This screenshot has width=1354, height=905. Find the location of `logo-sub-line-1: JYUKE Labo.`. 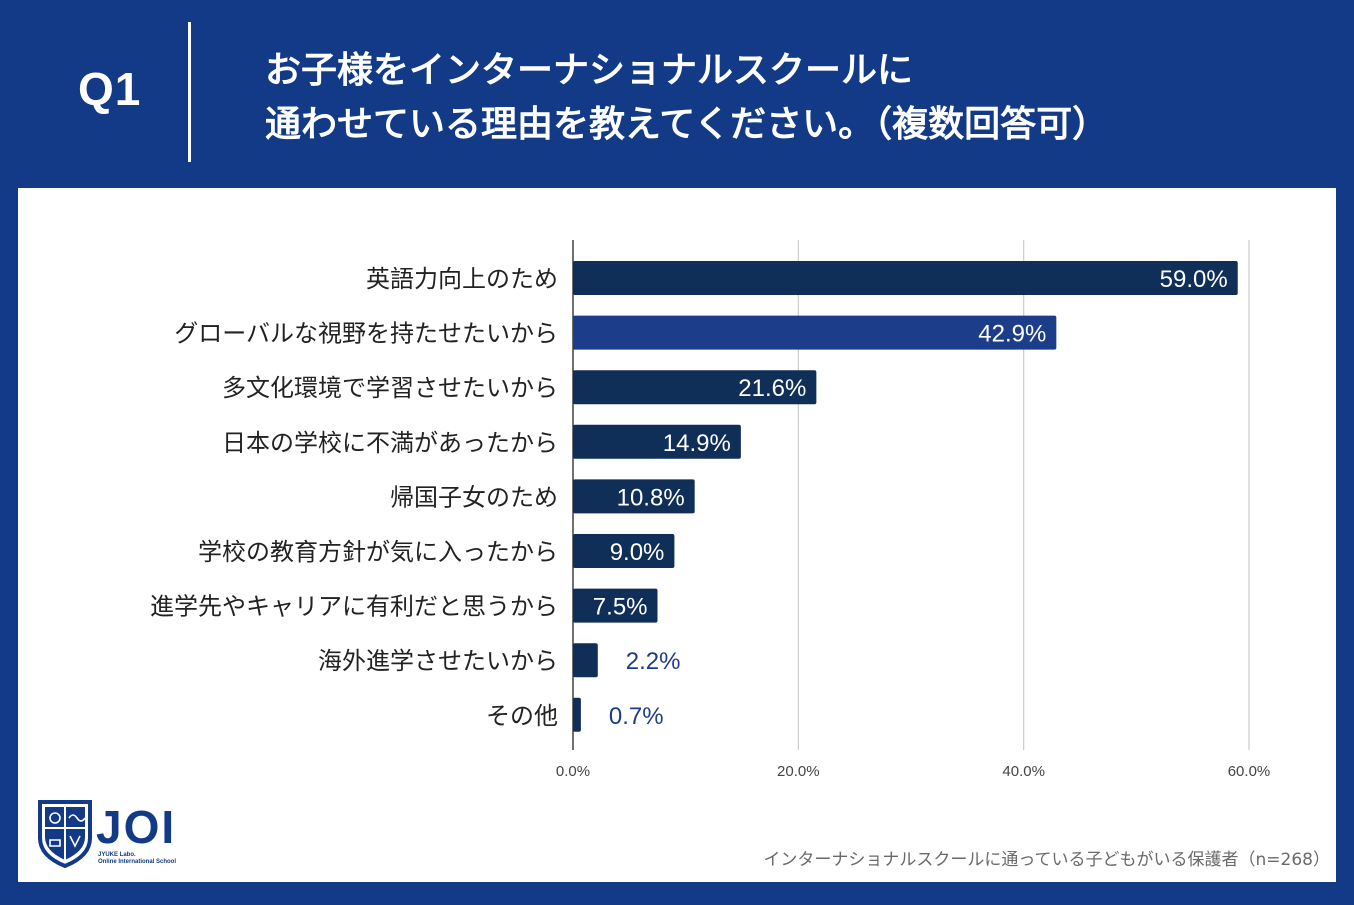

logo-sub-line-1: JYUKE Labo. is located at coordinates (117, 855).